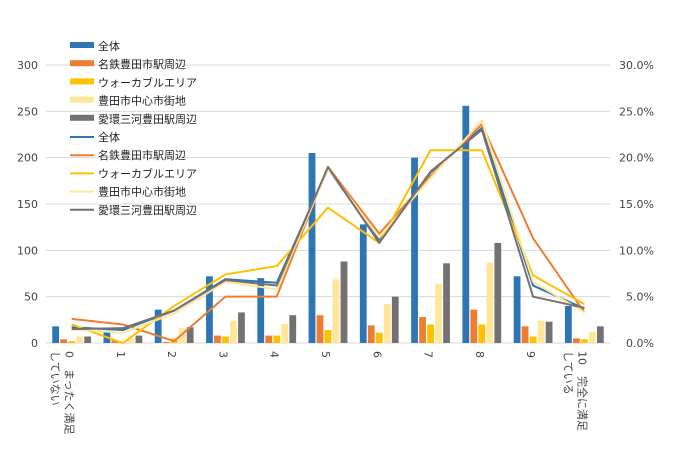  What do you see at coordinates (222, 354) in the screenshot?
I see `x-tick-label: 3` at bounding box center [222, 354].